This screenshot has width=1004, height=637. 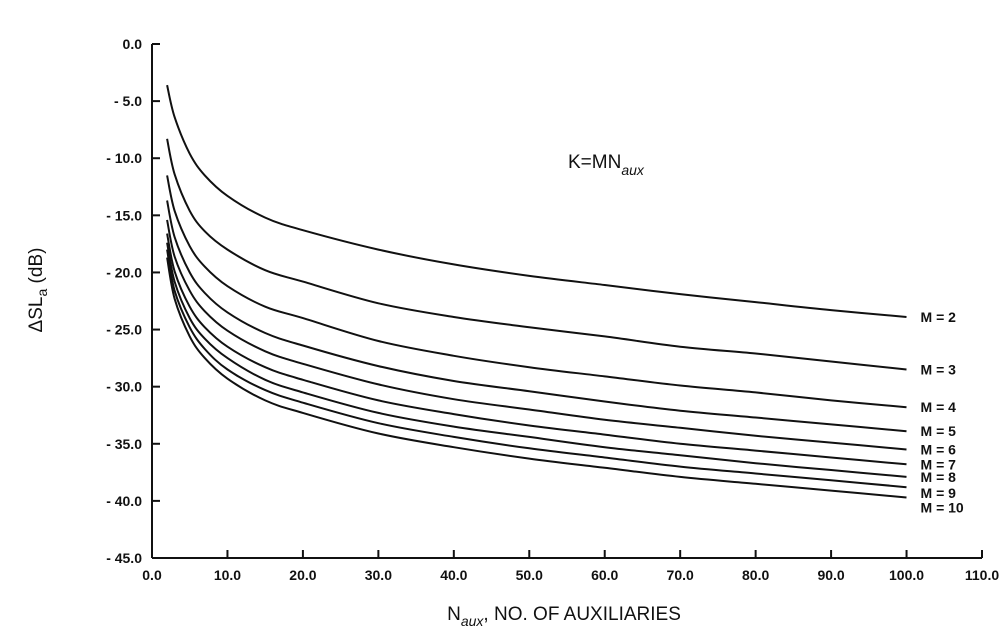 What do you see at coordinates (680, 575) in the screenshot?
I see `x-tick-label: 70.0` at bounding box center [680, 575].